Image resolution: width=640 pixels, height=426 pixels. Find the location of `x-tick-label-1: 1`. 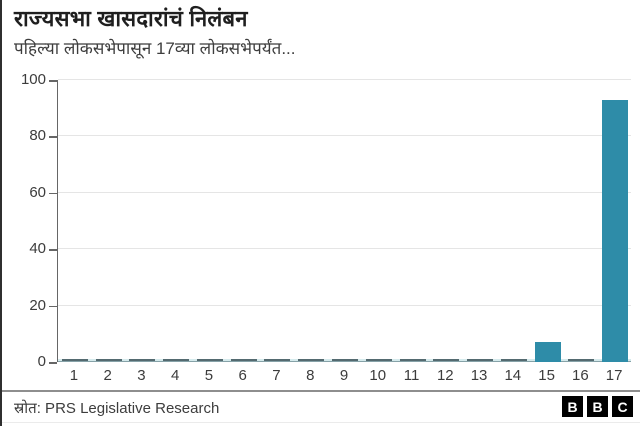

x-tick-label-1: 1 is located at coordinates (74, 375).